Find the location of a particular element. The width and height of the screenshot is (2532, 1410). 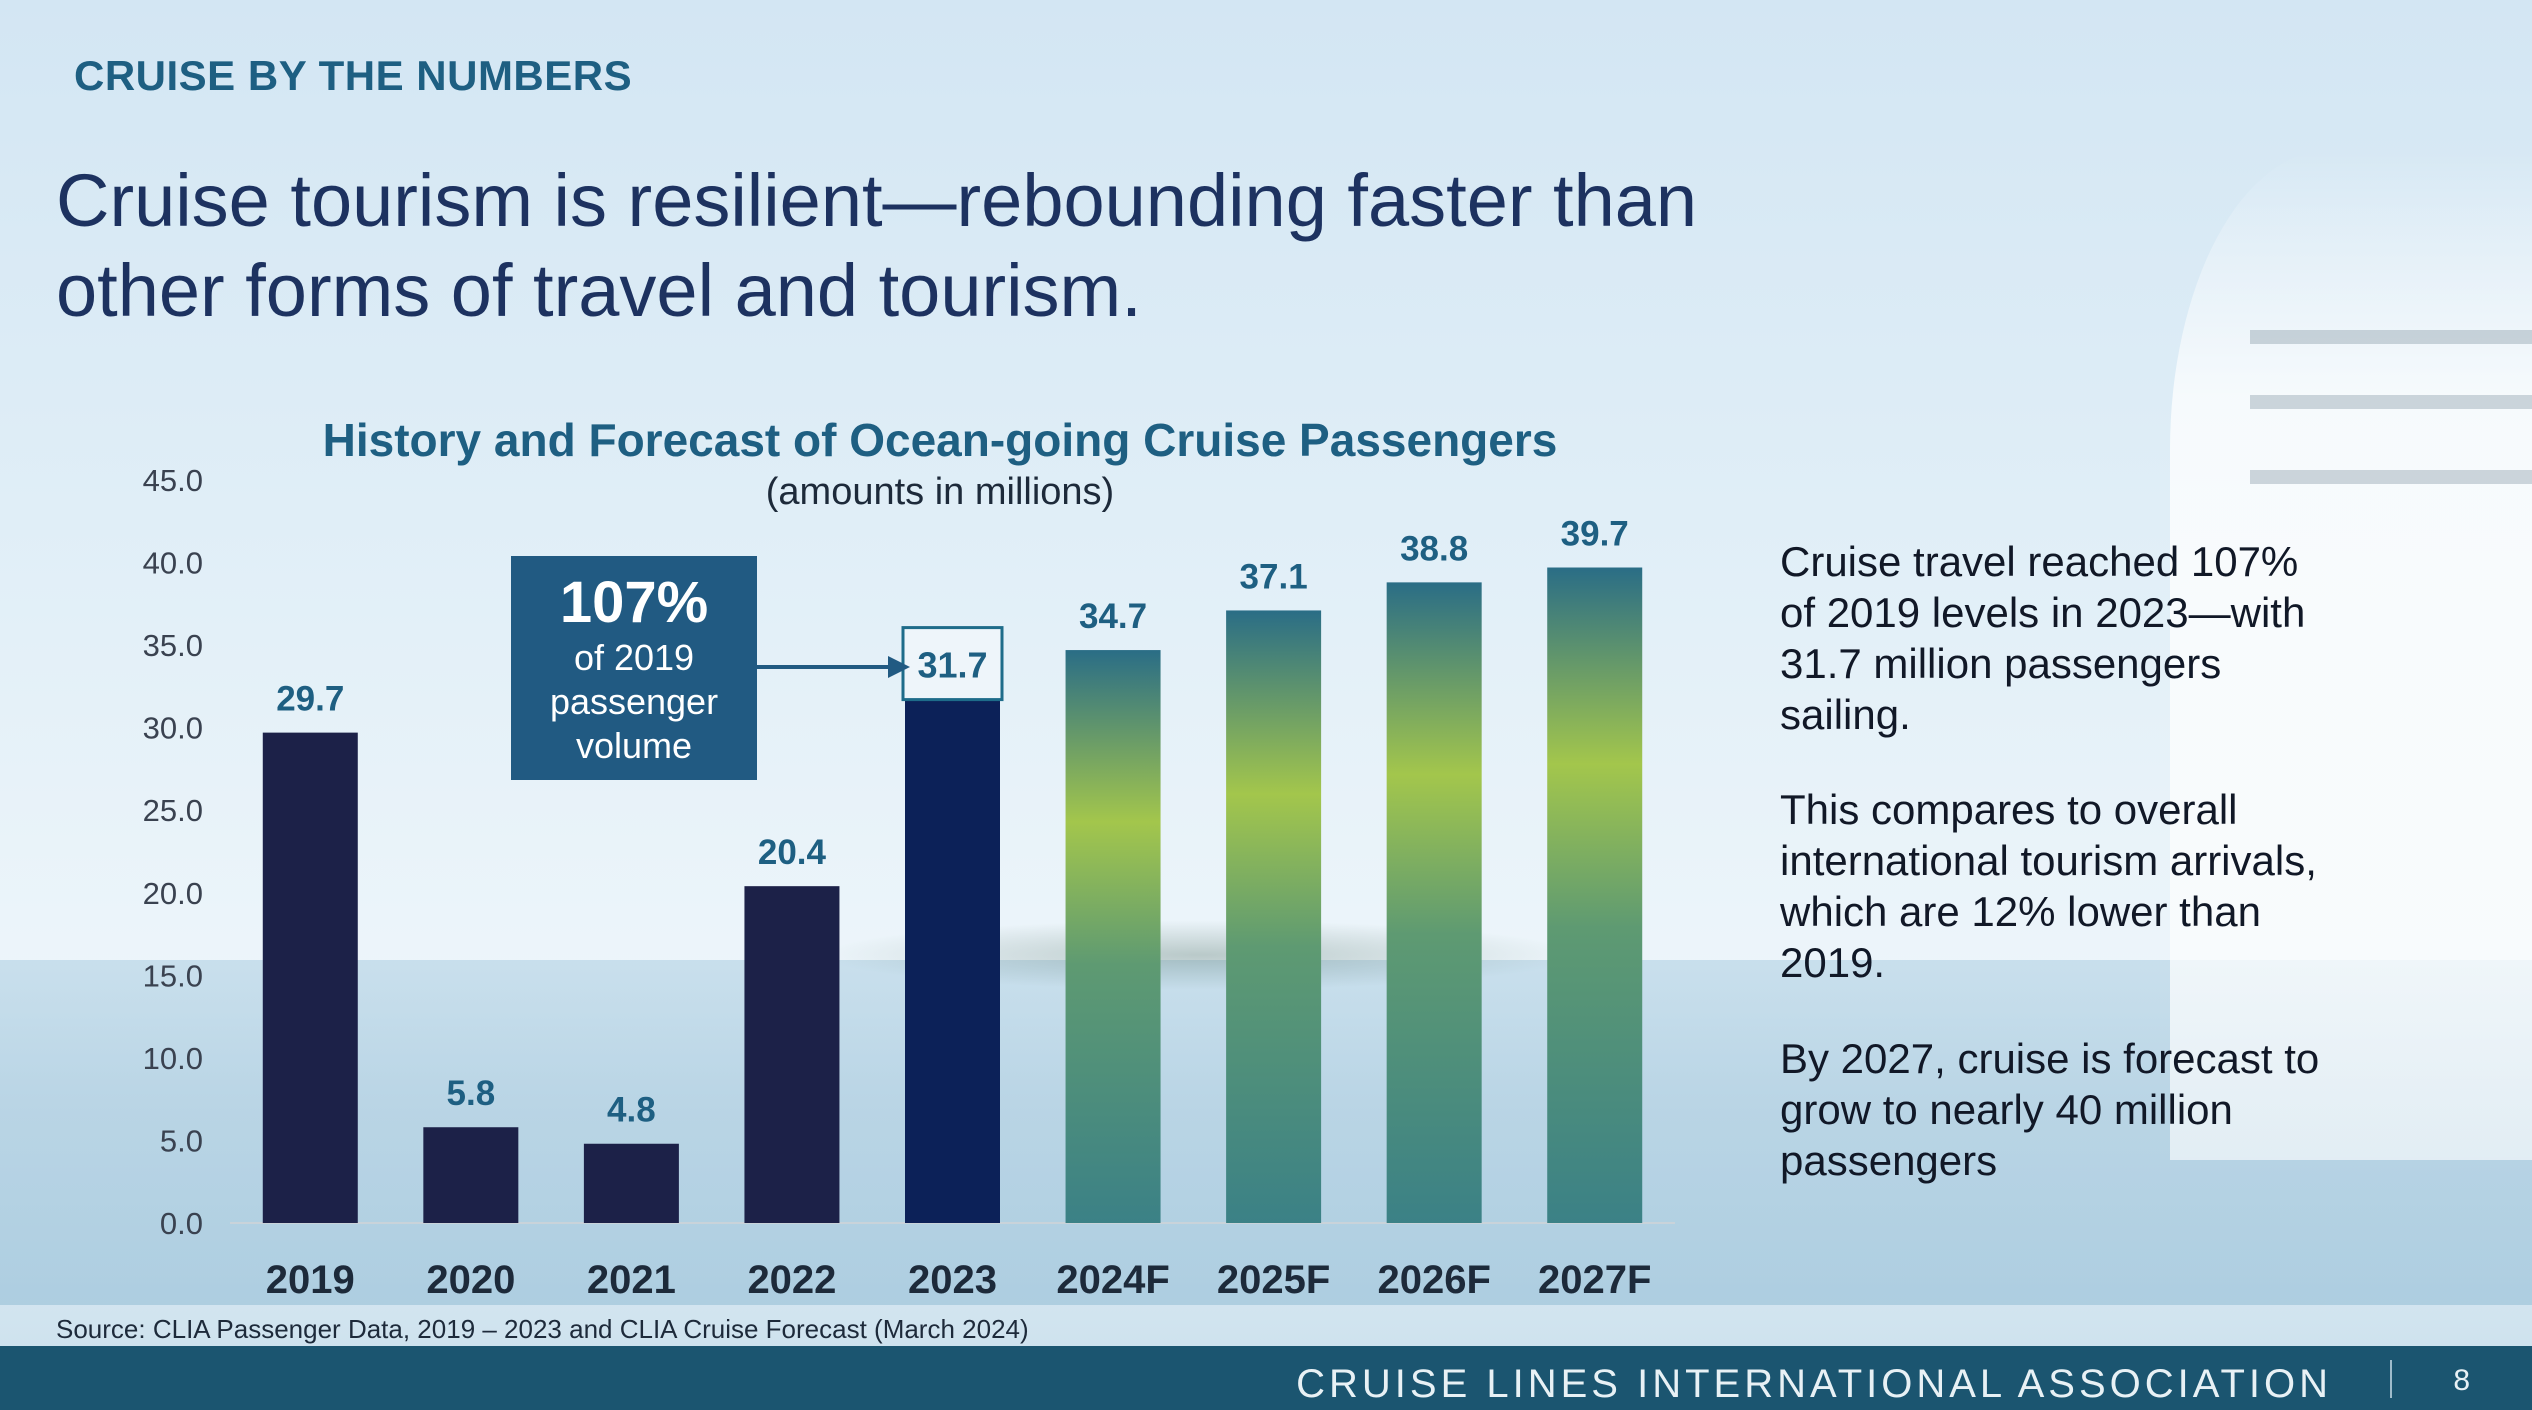

page-number: 8 is located at coordinates (2461, 1380).